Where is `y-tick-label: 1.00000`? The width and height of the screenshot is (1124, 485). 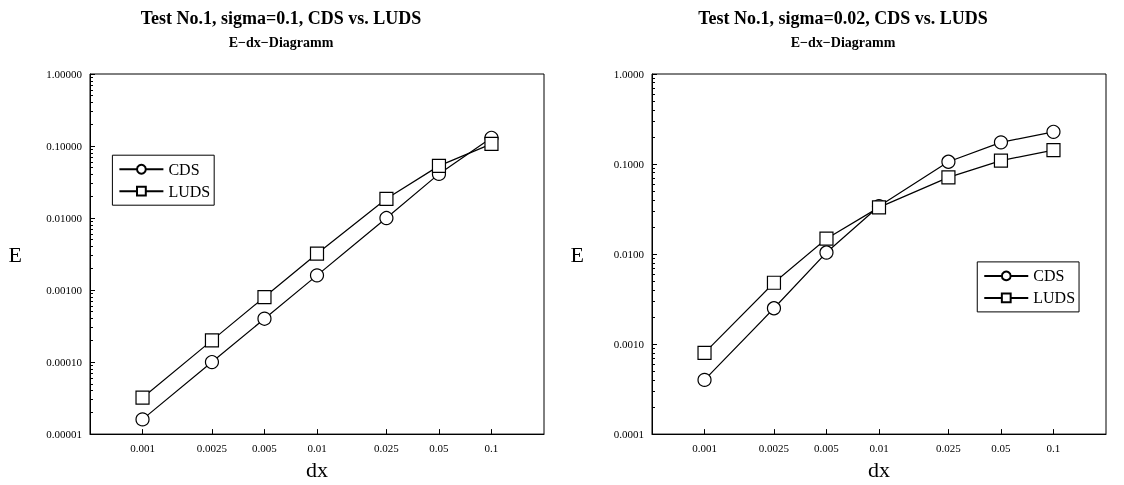
y-tick-label: 1.00000 is located at coordinates (64, 74).